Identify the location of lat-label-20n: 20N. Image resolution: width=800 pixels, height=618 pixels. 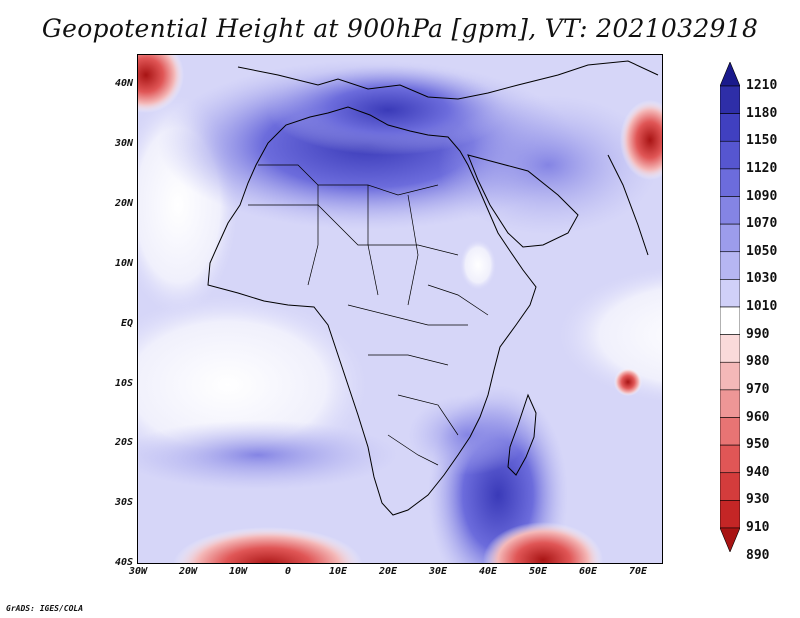
(123, 203).